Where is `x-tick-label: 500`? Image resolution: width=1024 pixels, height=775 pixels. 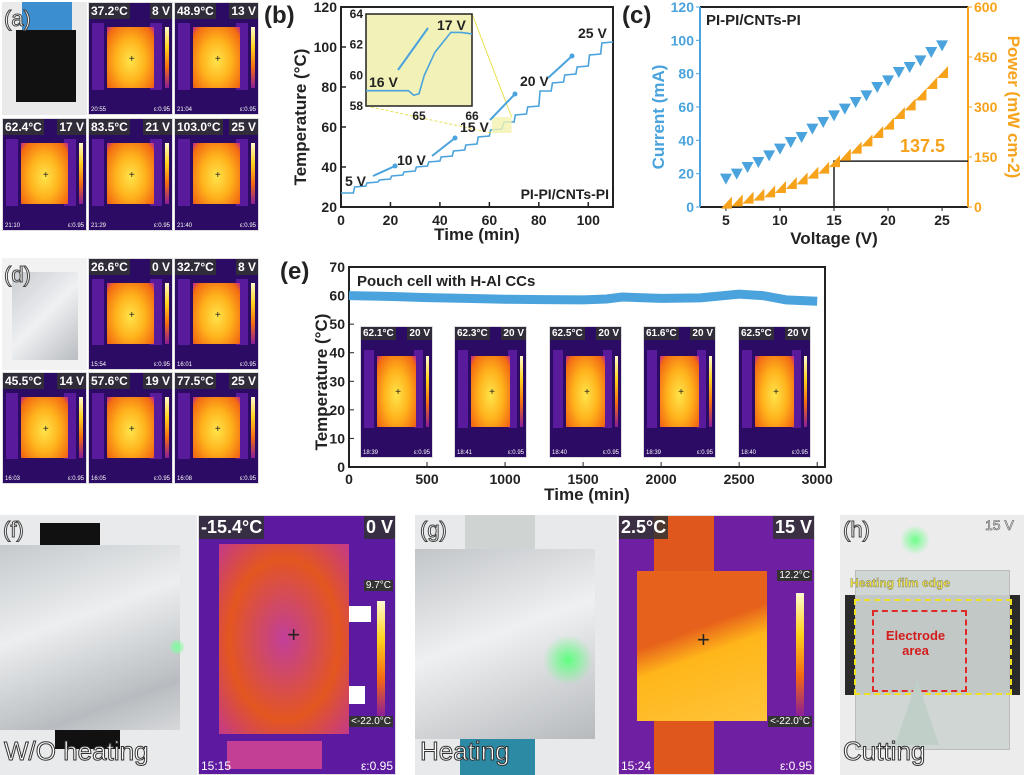
x-tick-label: 500 is located at coordinates (427, 479).